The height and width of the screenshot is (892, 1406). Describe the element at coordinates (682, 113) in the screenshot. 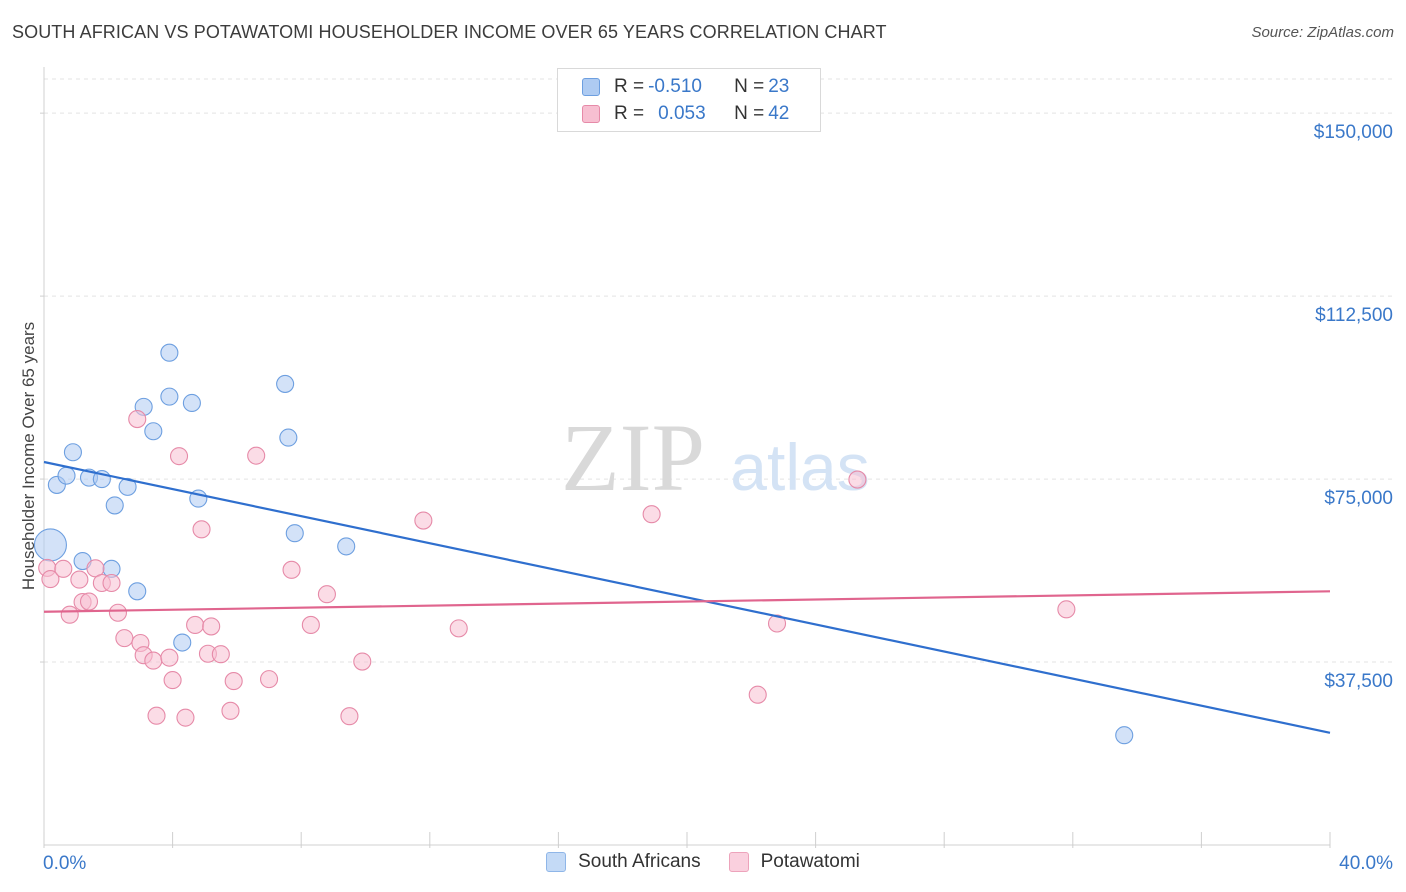

I see `legend-r-value: 0.053` at that location.